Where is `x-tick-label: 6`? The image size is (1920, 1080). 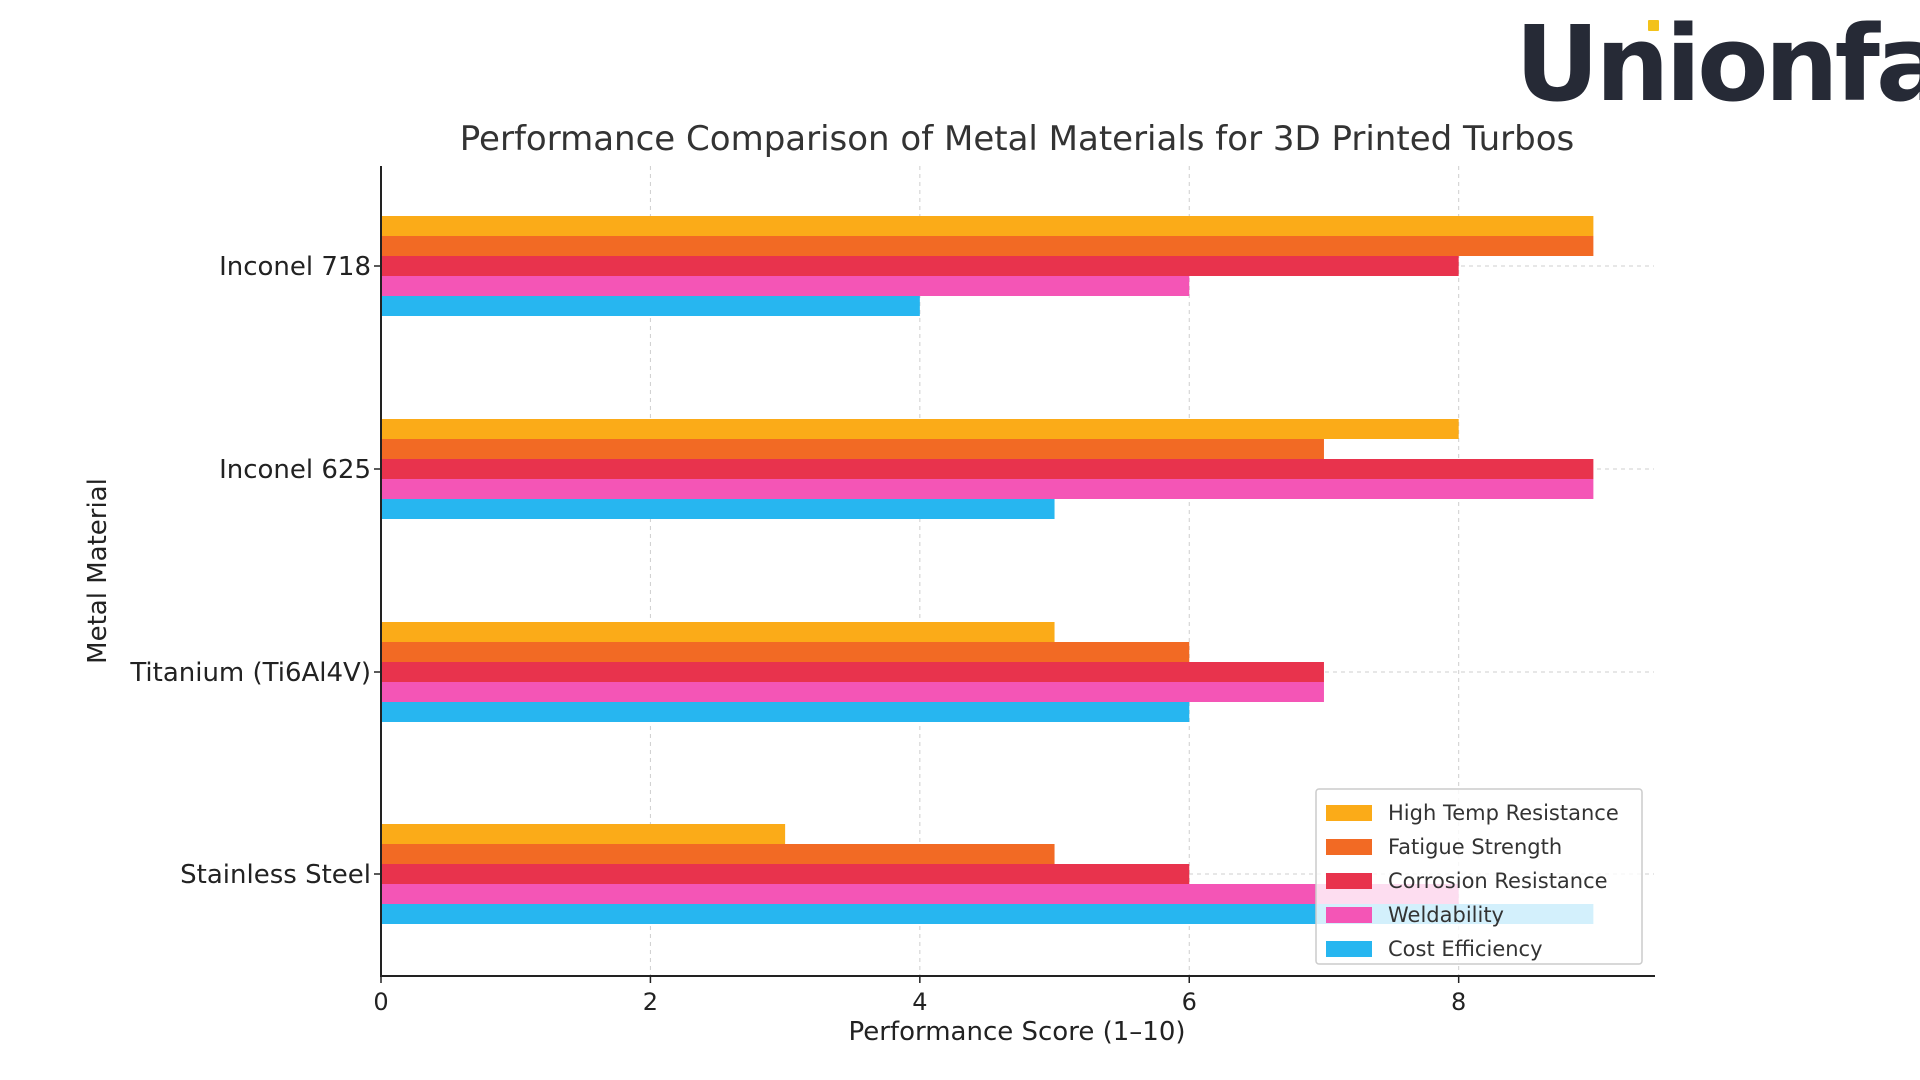 x-tick-label: 6 is located at coordinates (1189, 1002).